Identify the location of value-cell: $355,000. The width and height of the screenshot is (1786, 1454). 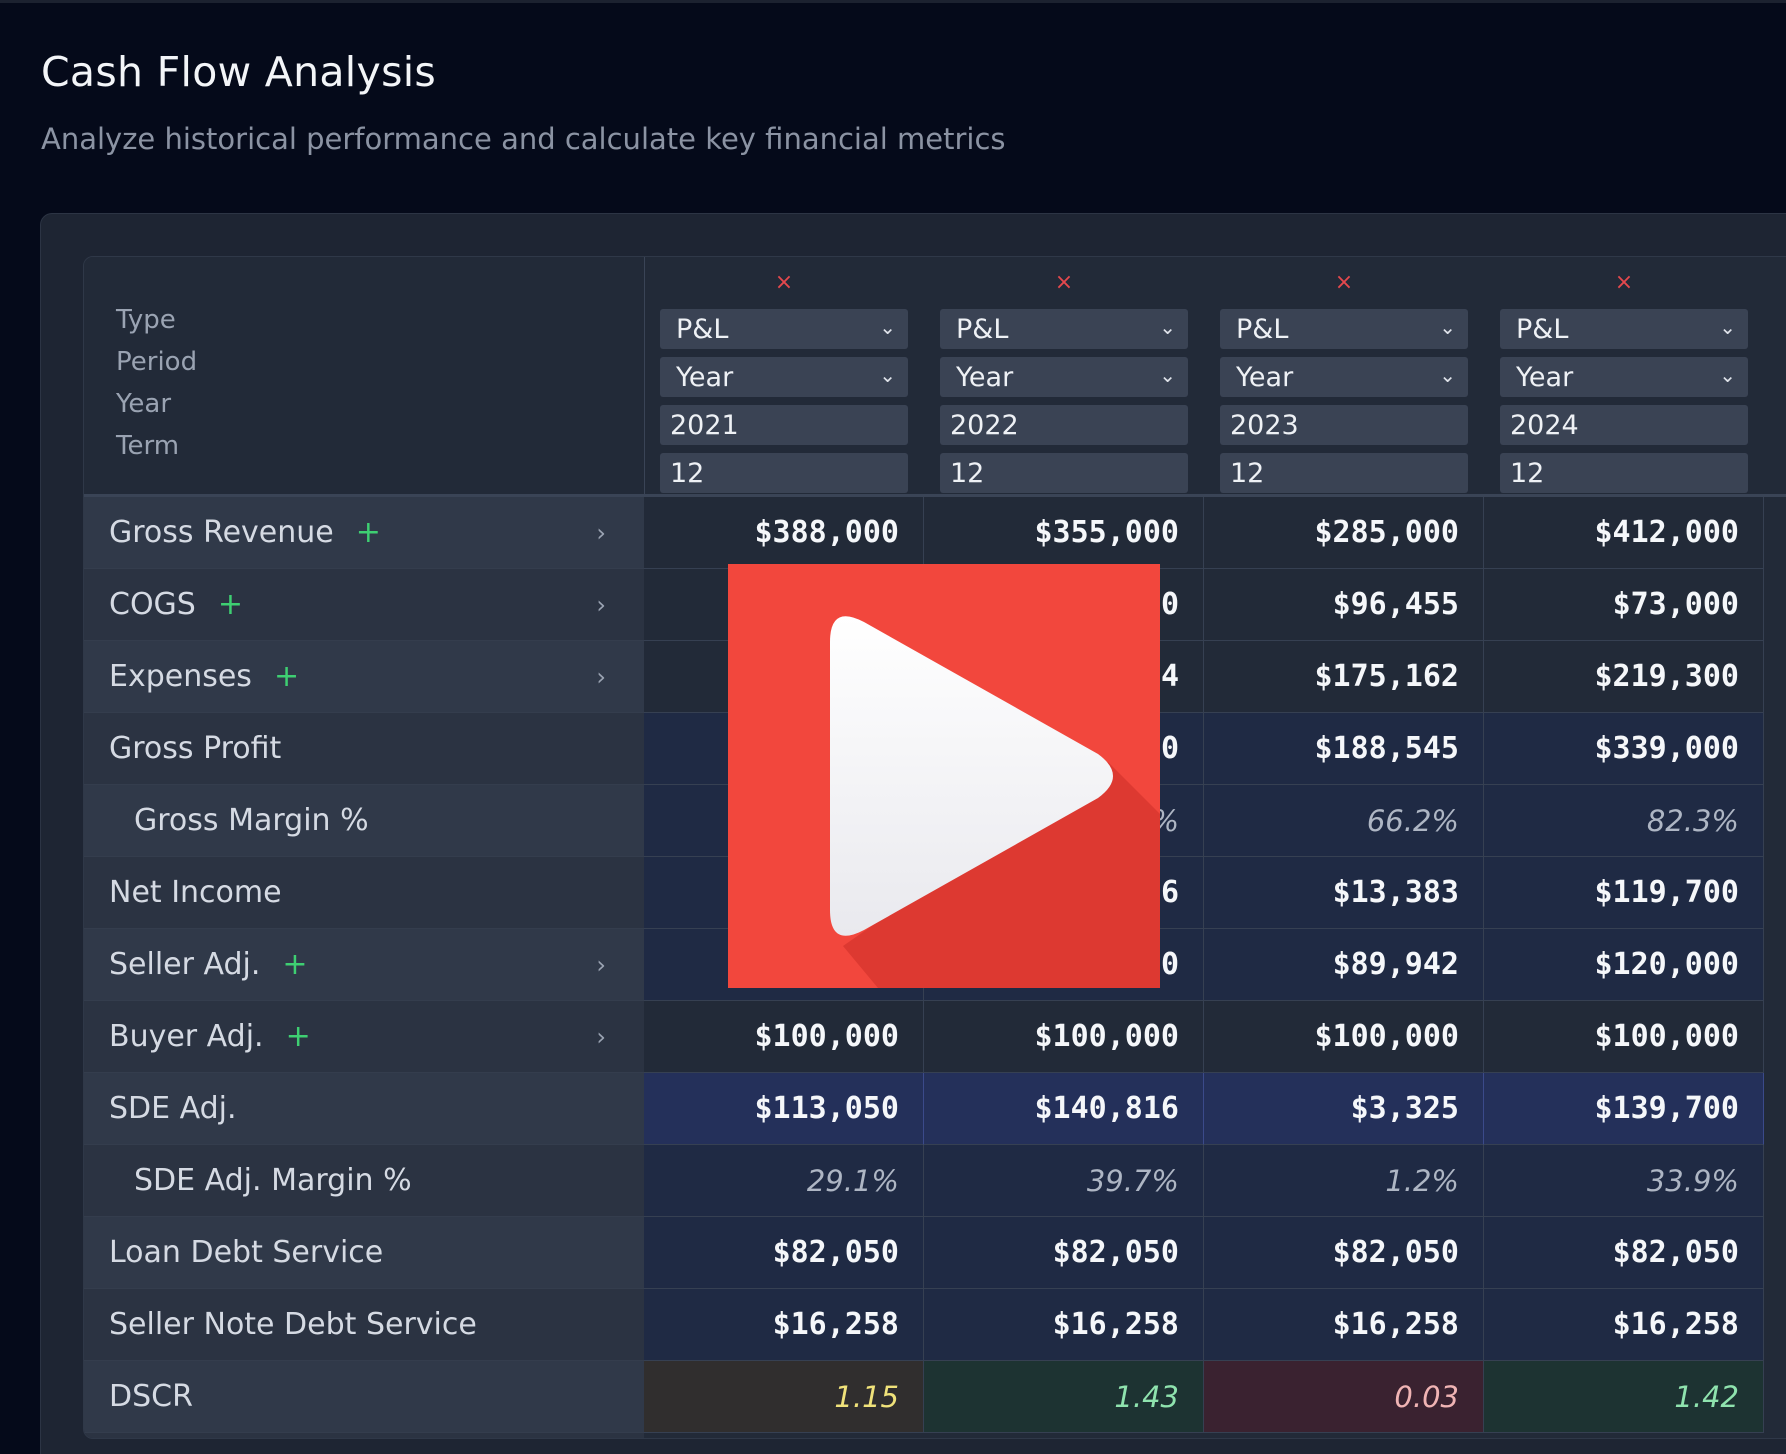
(1064, 533).